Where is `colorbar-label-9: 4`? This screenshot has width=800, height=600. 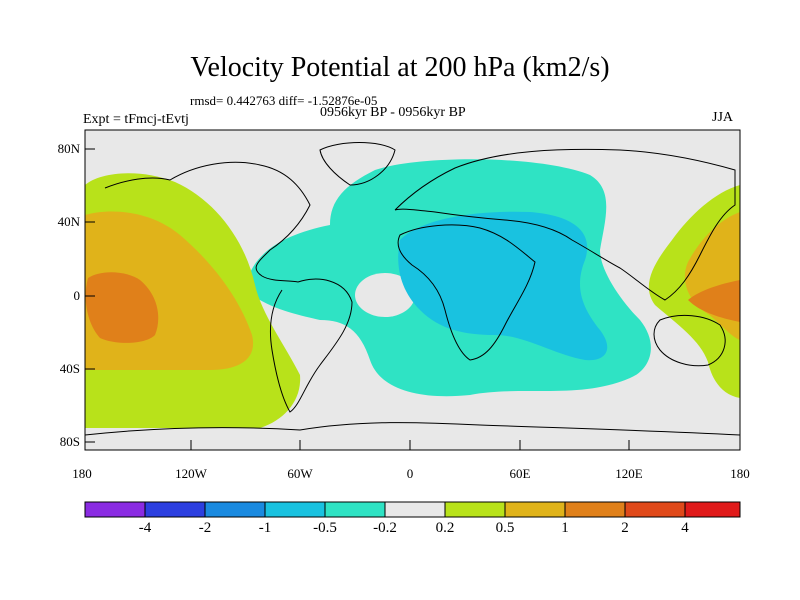
colorbar-label-9: 4 is located at coordinates (685, 528).